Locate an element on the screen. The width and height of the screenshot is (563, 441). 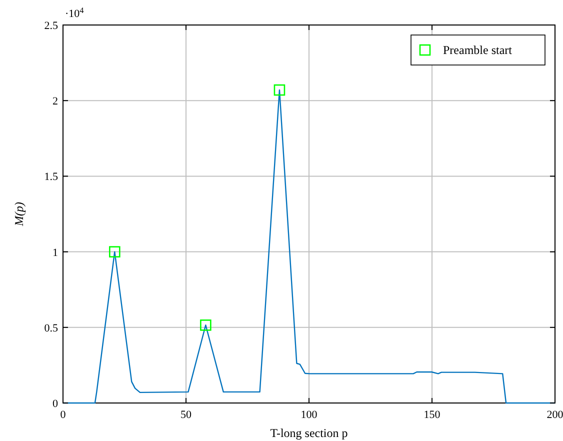
y-tick-label: 0.5 is located at coordinates (51, 328).